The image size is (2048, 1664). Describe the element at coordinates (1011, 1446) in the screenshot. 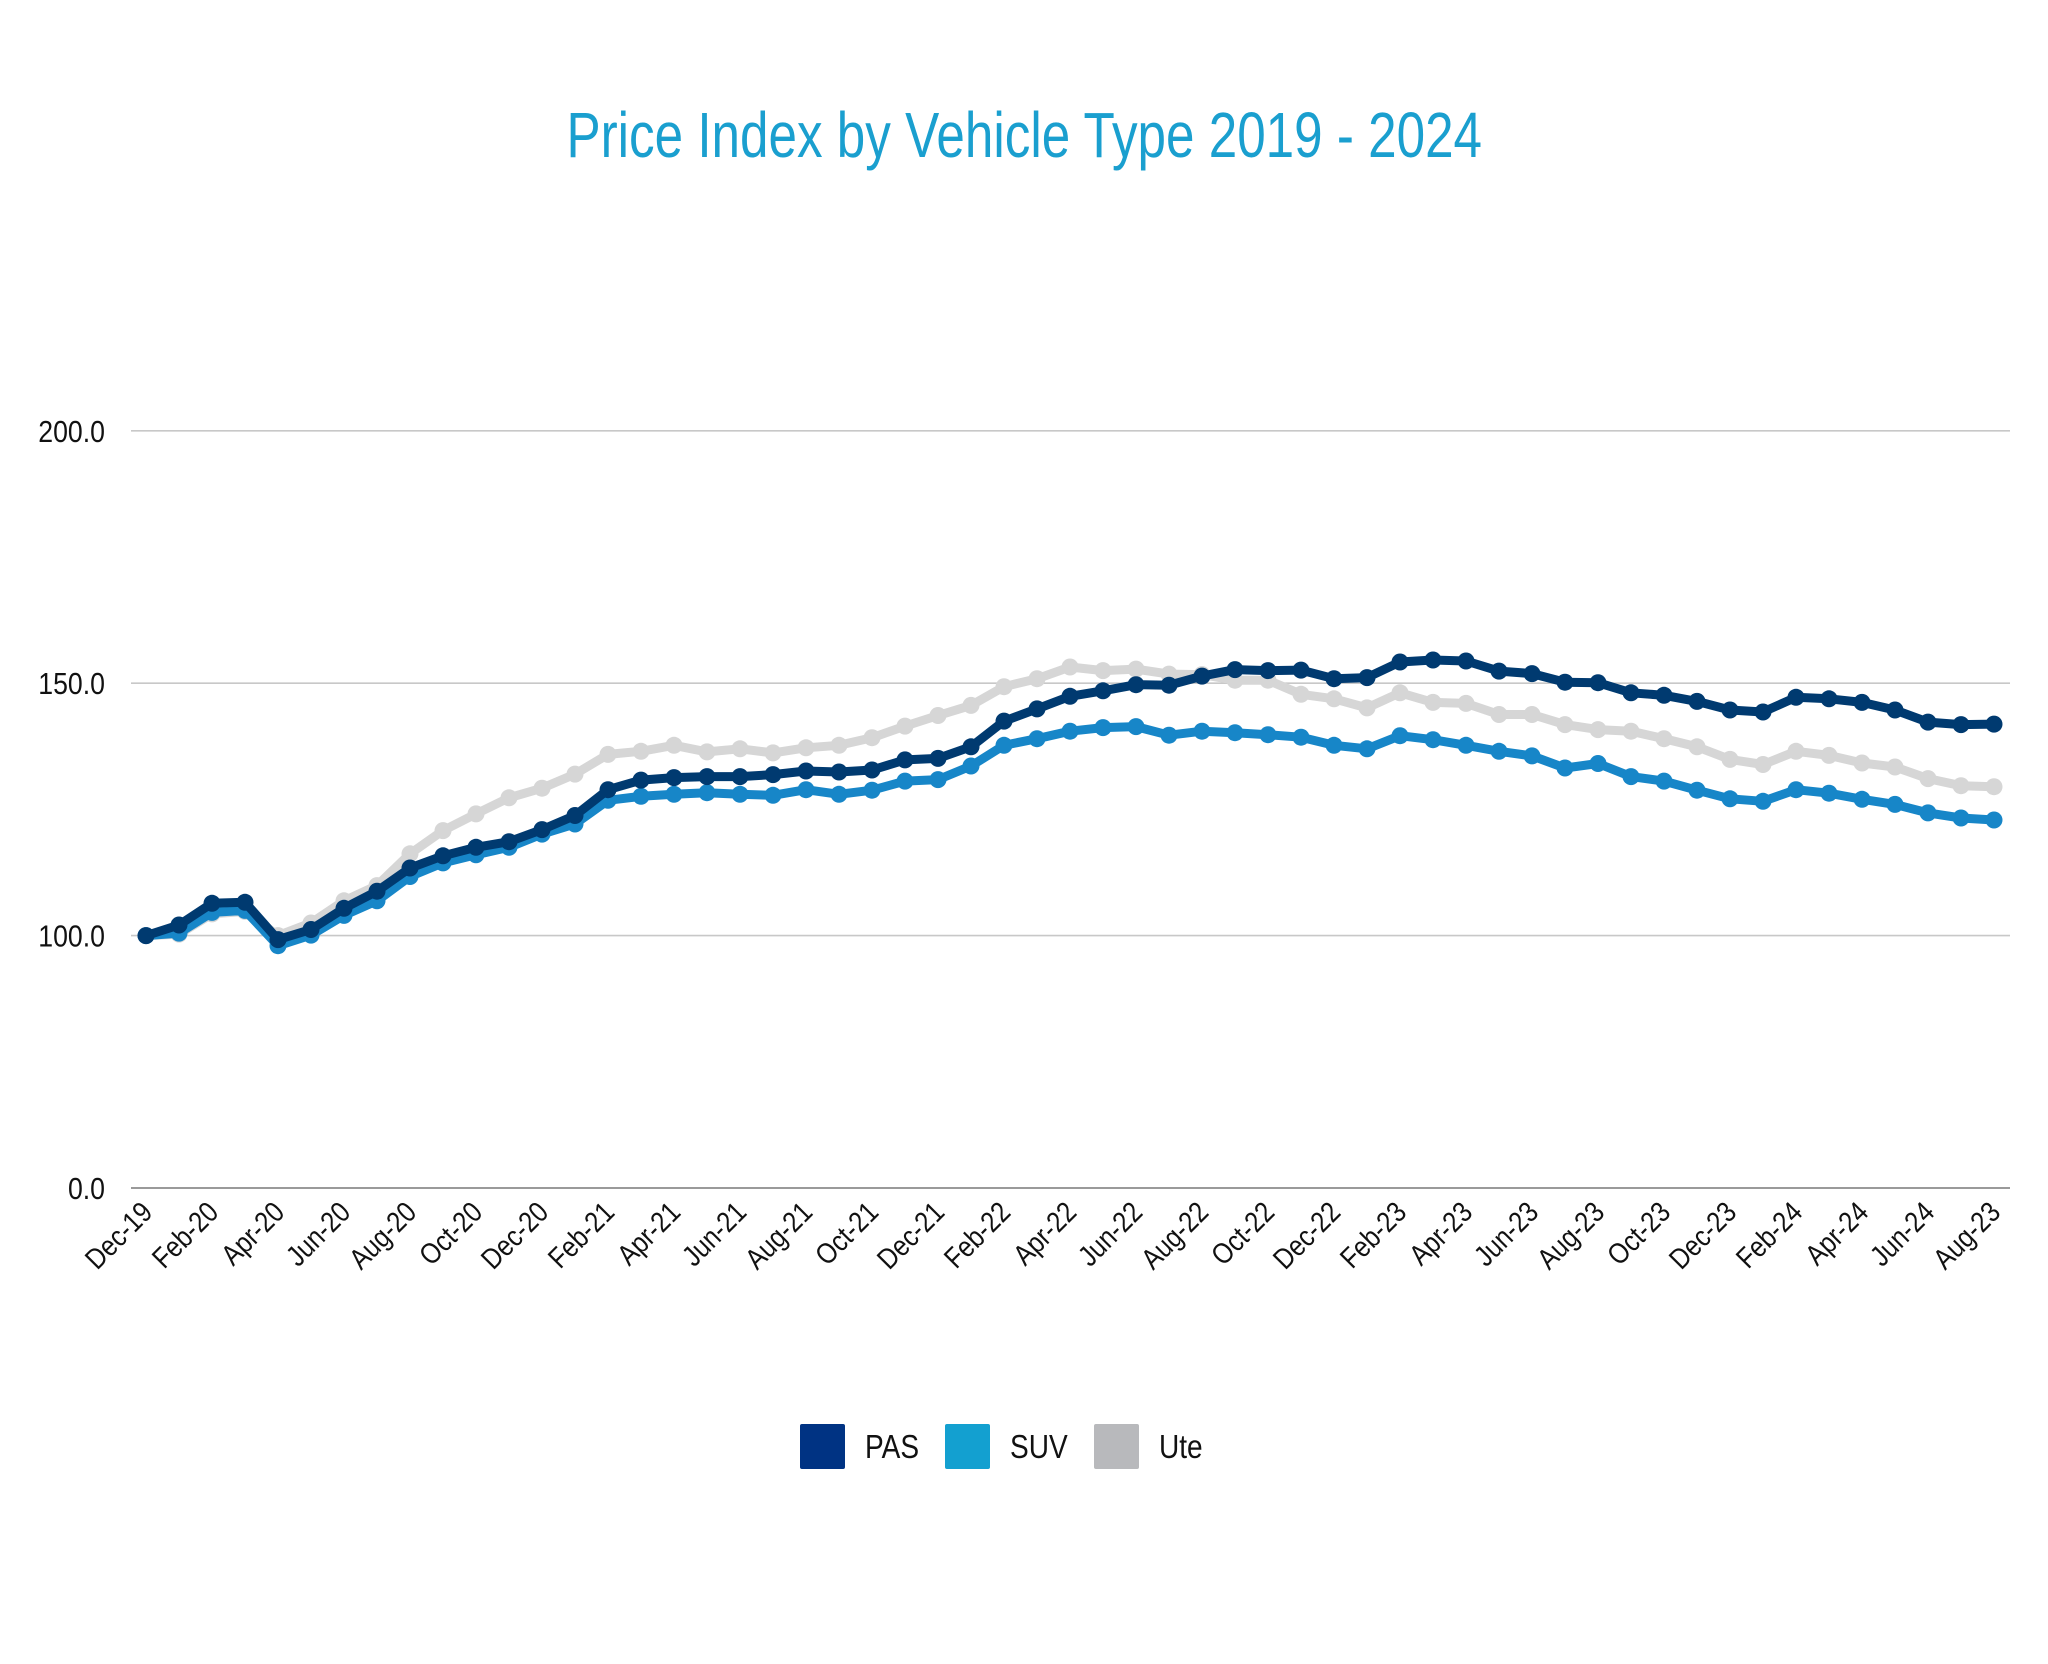

I see `legend-item-suv: SUV` at that location.